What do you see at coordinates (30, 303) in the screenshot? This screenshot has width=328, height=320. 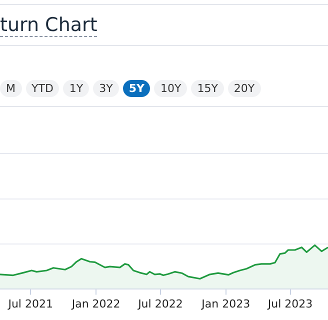 I see `x-tick-label: Jul 2021` at bounding box center [30, 303].